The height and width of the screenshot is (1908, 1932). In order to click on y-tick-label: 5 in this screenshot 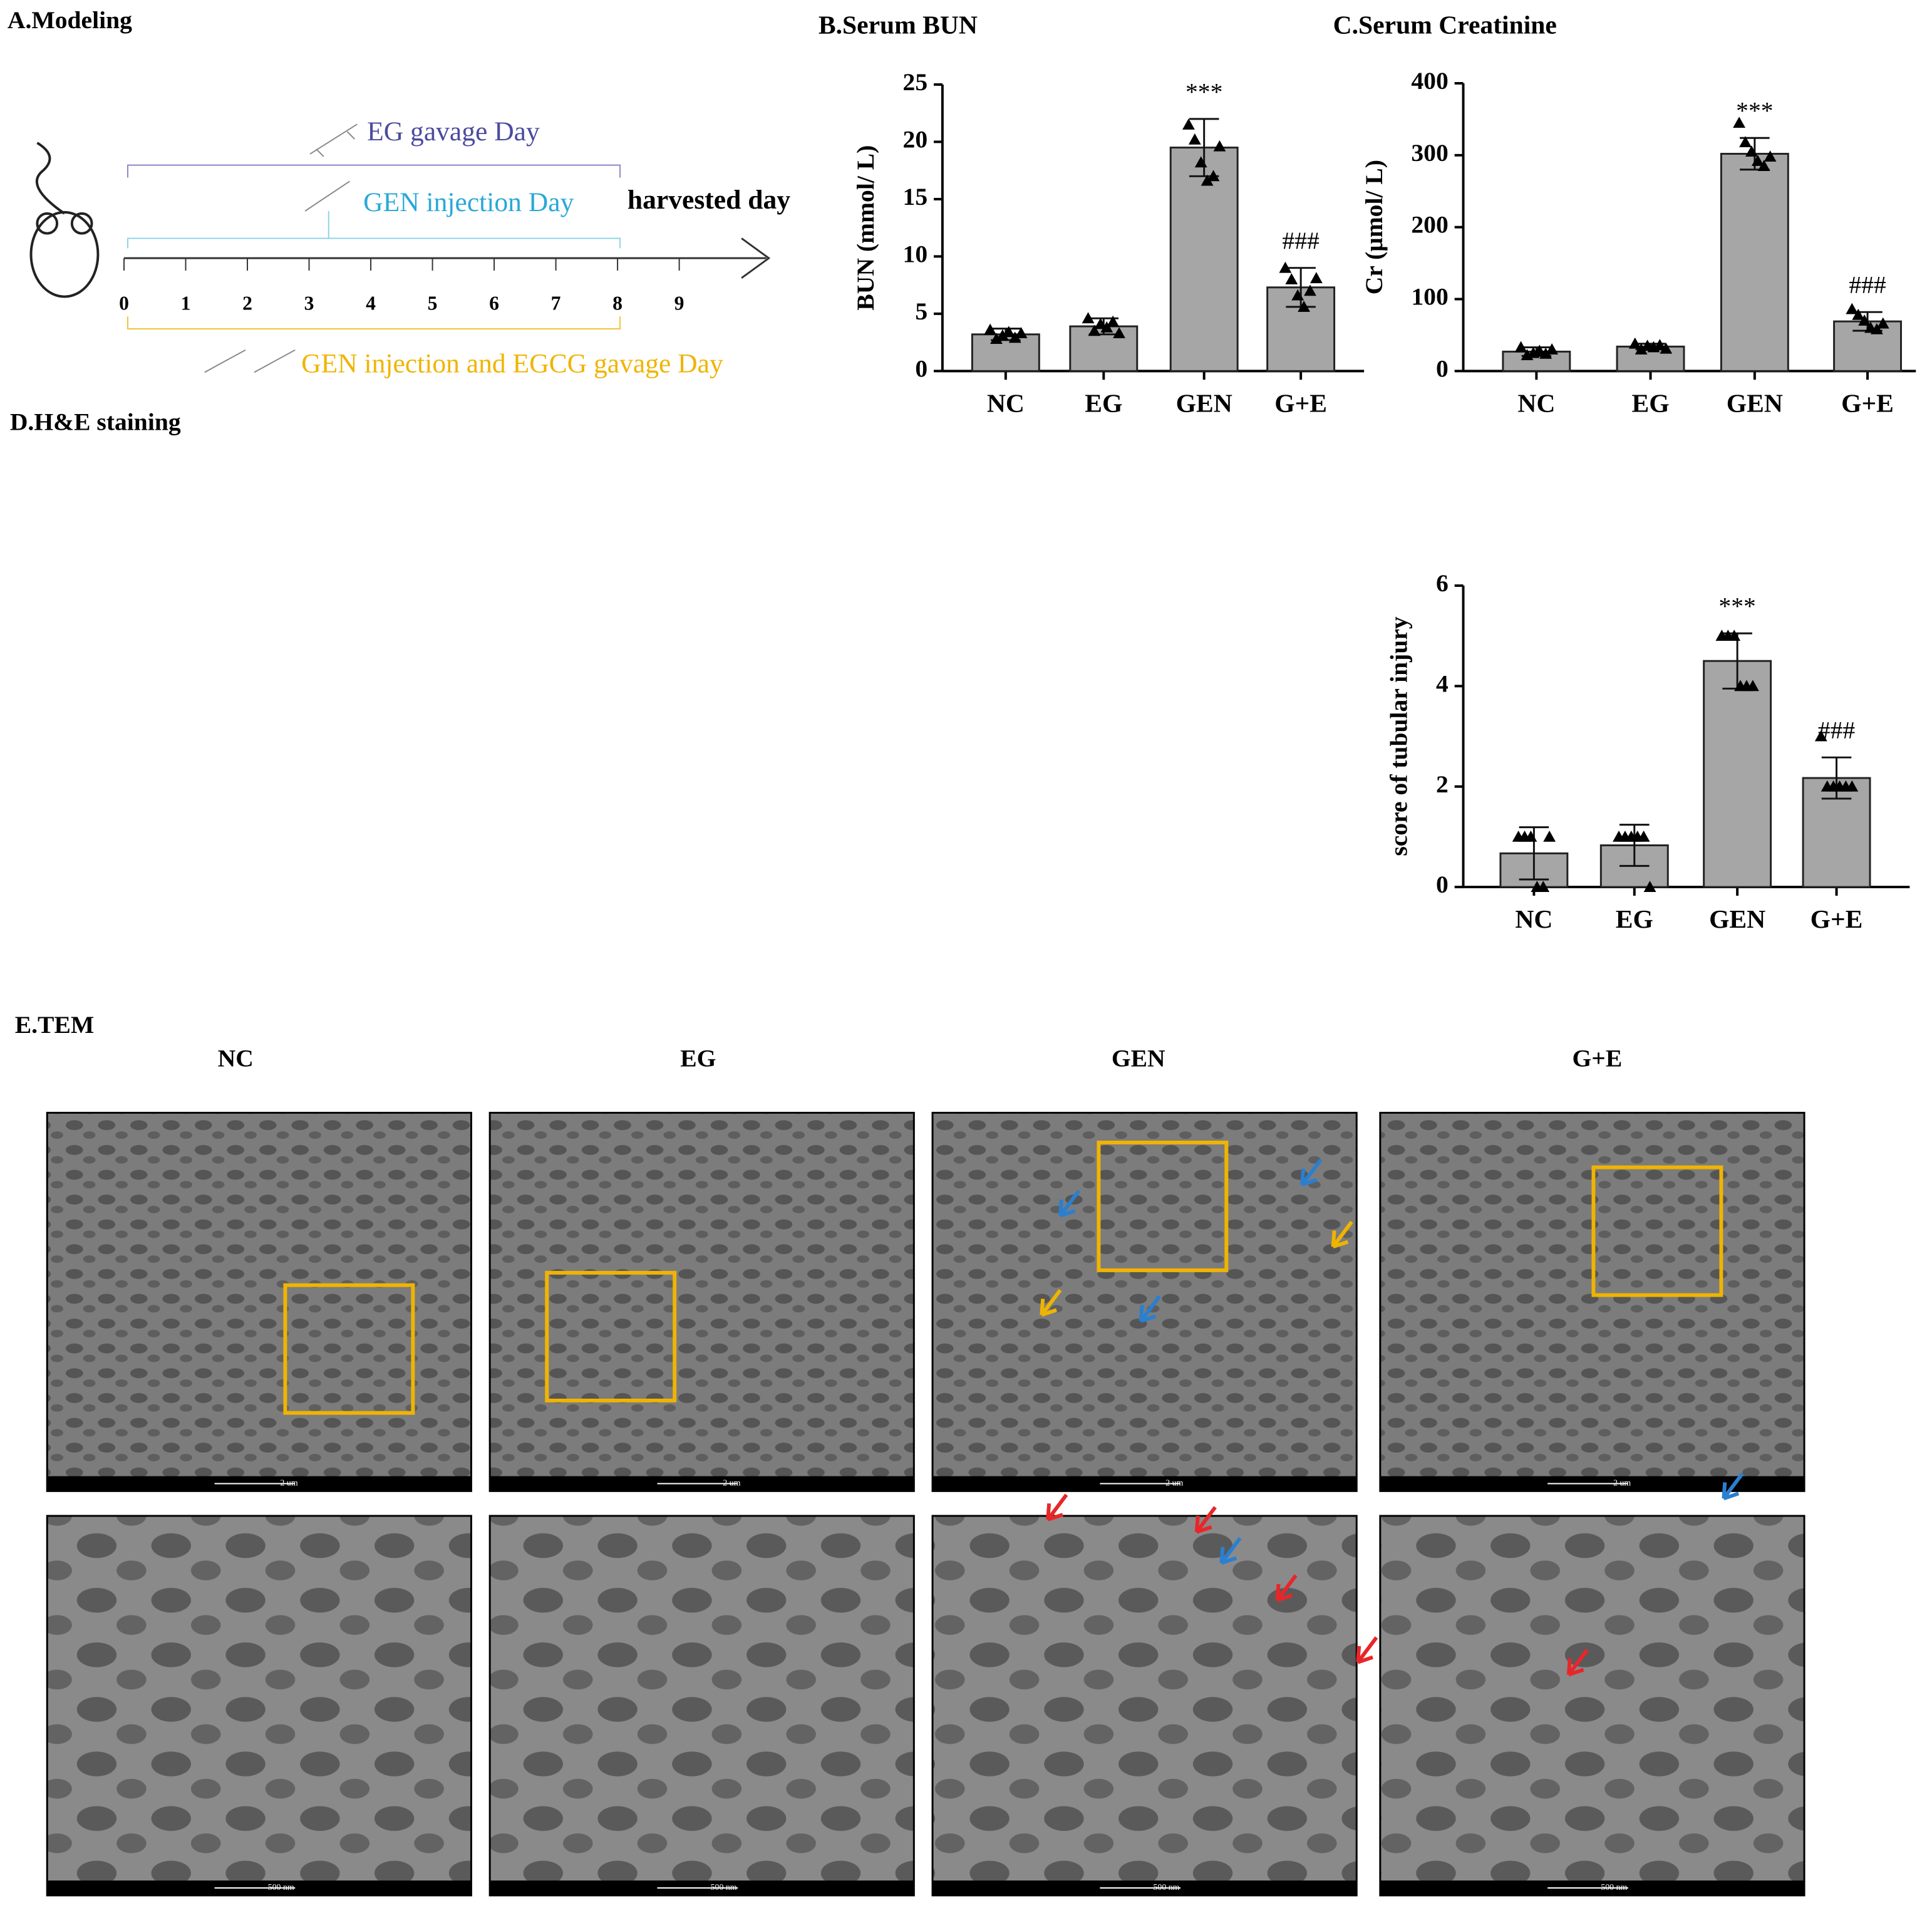, I will do `click(921, 311)`.